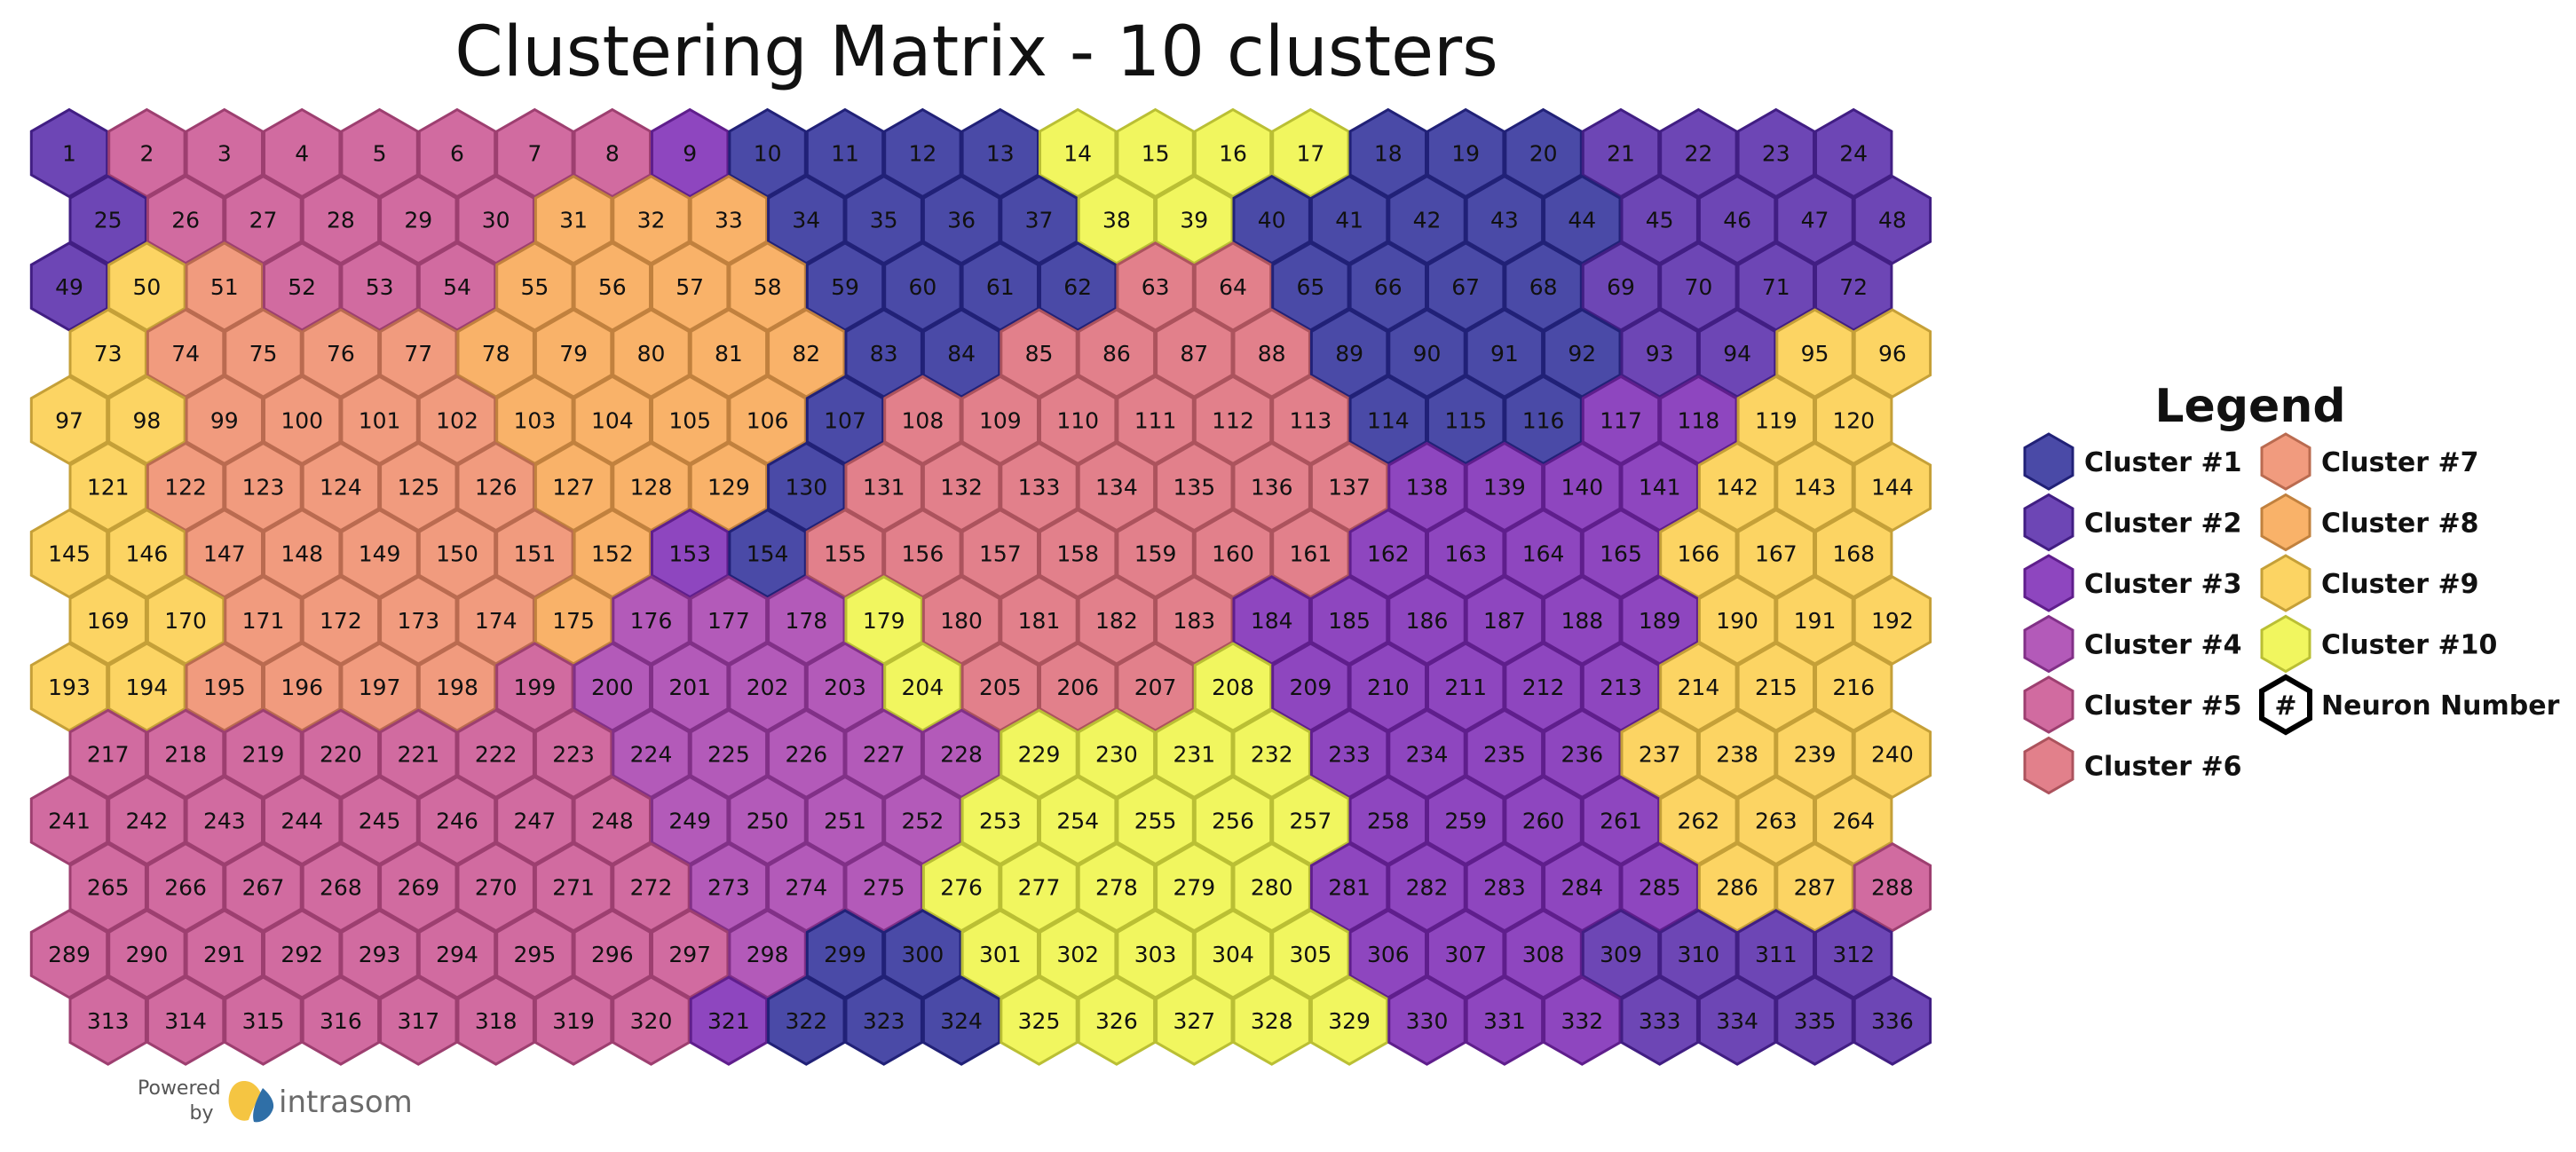  I want to click on legend-label: Cluster #7, so click(2399, 463).